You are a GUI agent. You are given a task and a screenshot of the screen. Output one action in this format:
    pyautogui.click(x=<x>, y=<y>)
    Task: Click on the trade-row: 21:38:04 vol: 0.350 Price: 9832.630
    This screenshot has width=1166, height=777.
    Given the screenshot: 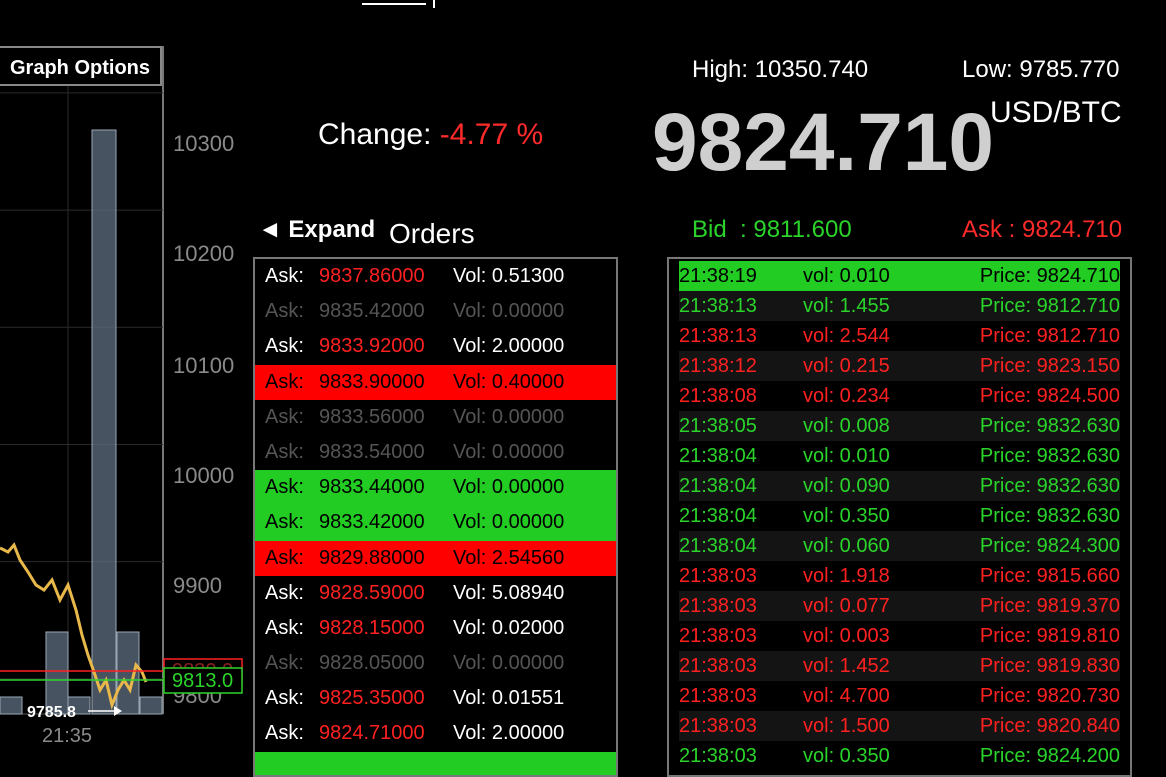 What is the action you would take?
    pyautogui.click(x=899, y=516)
    